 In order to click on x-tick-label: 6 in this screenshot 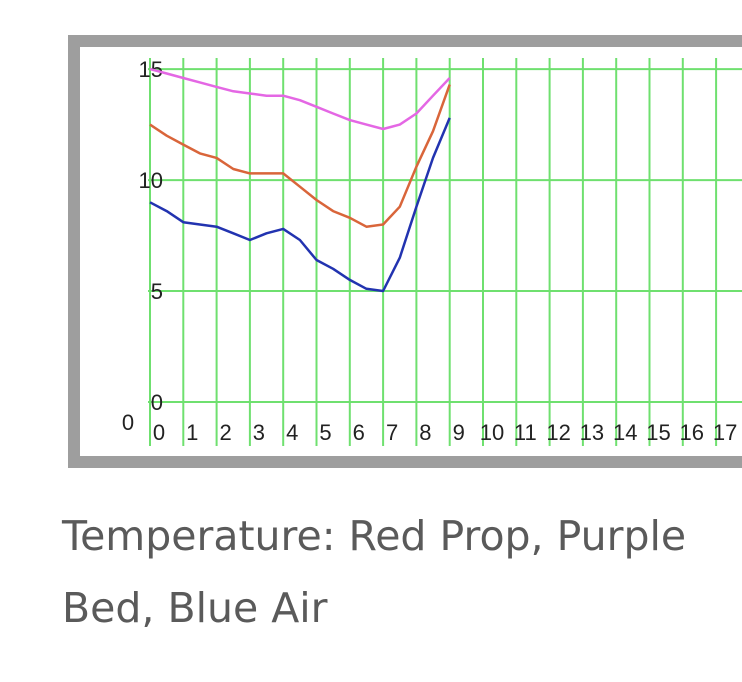, I will do `click(359, 432)`.